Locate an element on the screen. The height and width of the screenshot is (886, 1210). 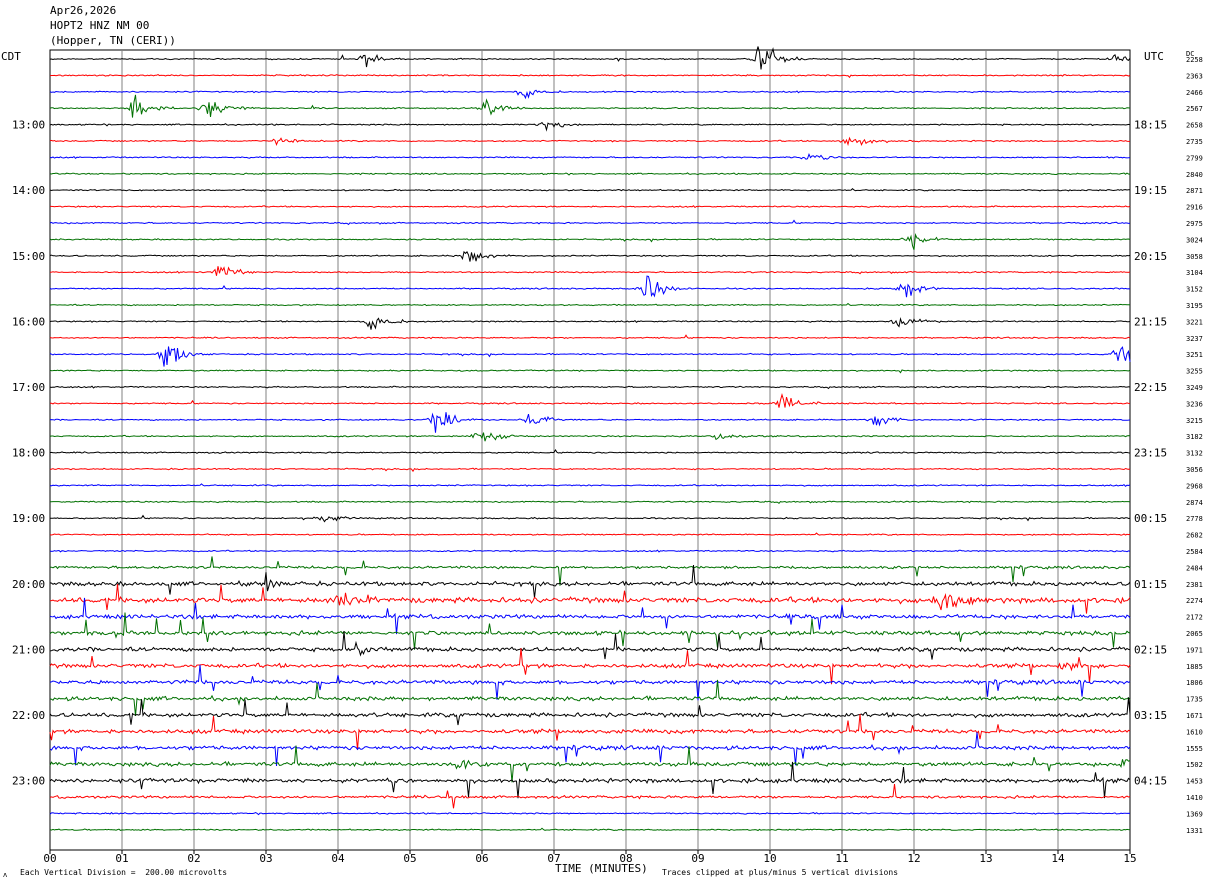
right-time-label: 22:15 is located at coordinates (1150, 387).